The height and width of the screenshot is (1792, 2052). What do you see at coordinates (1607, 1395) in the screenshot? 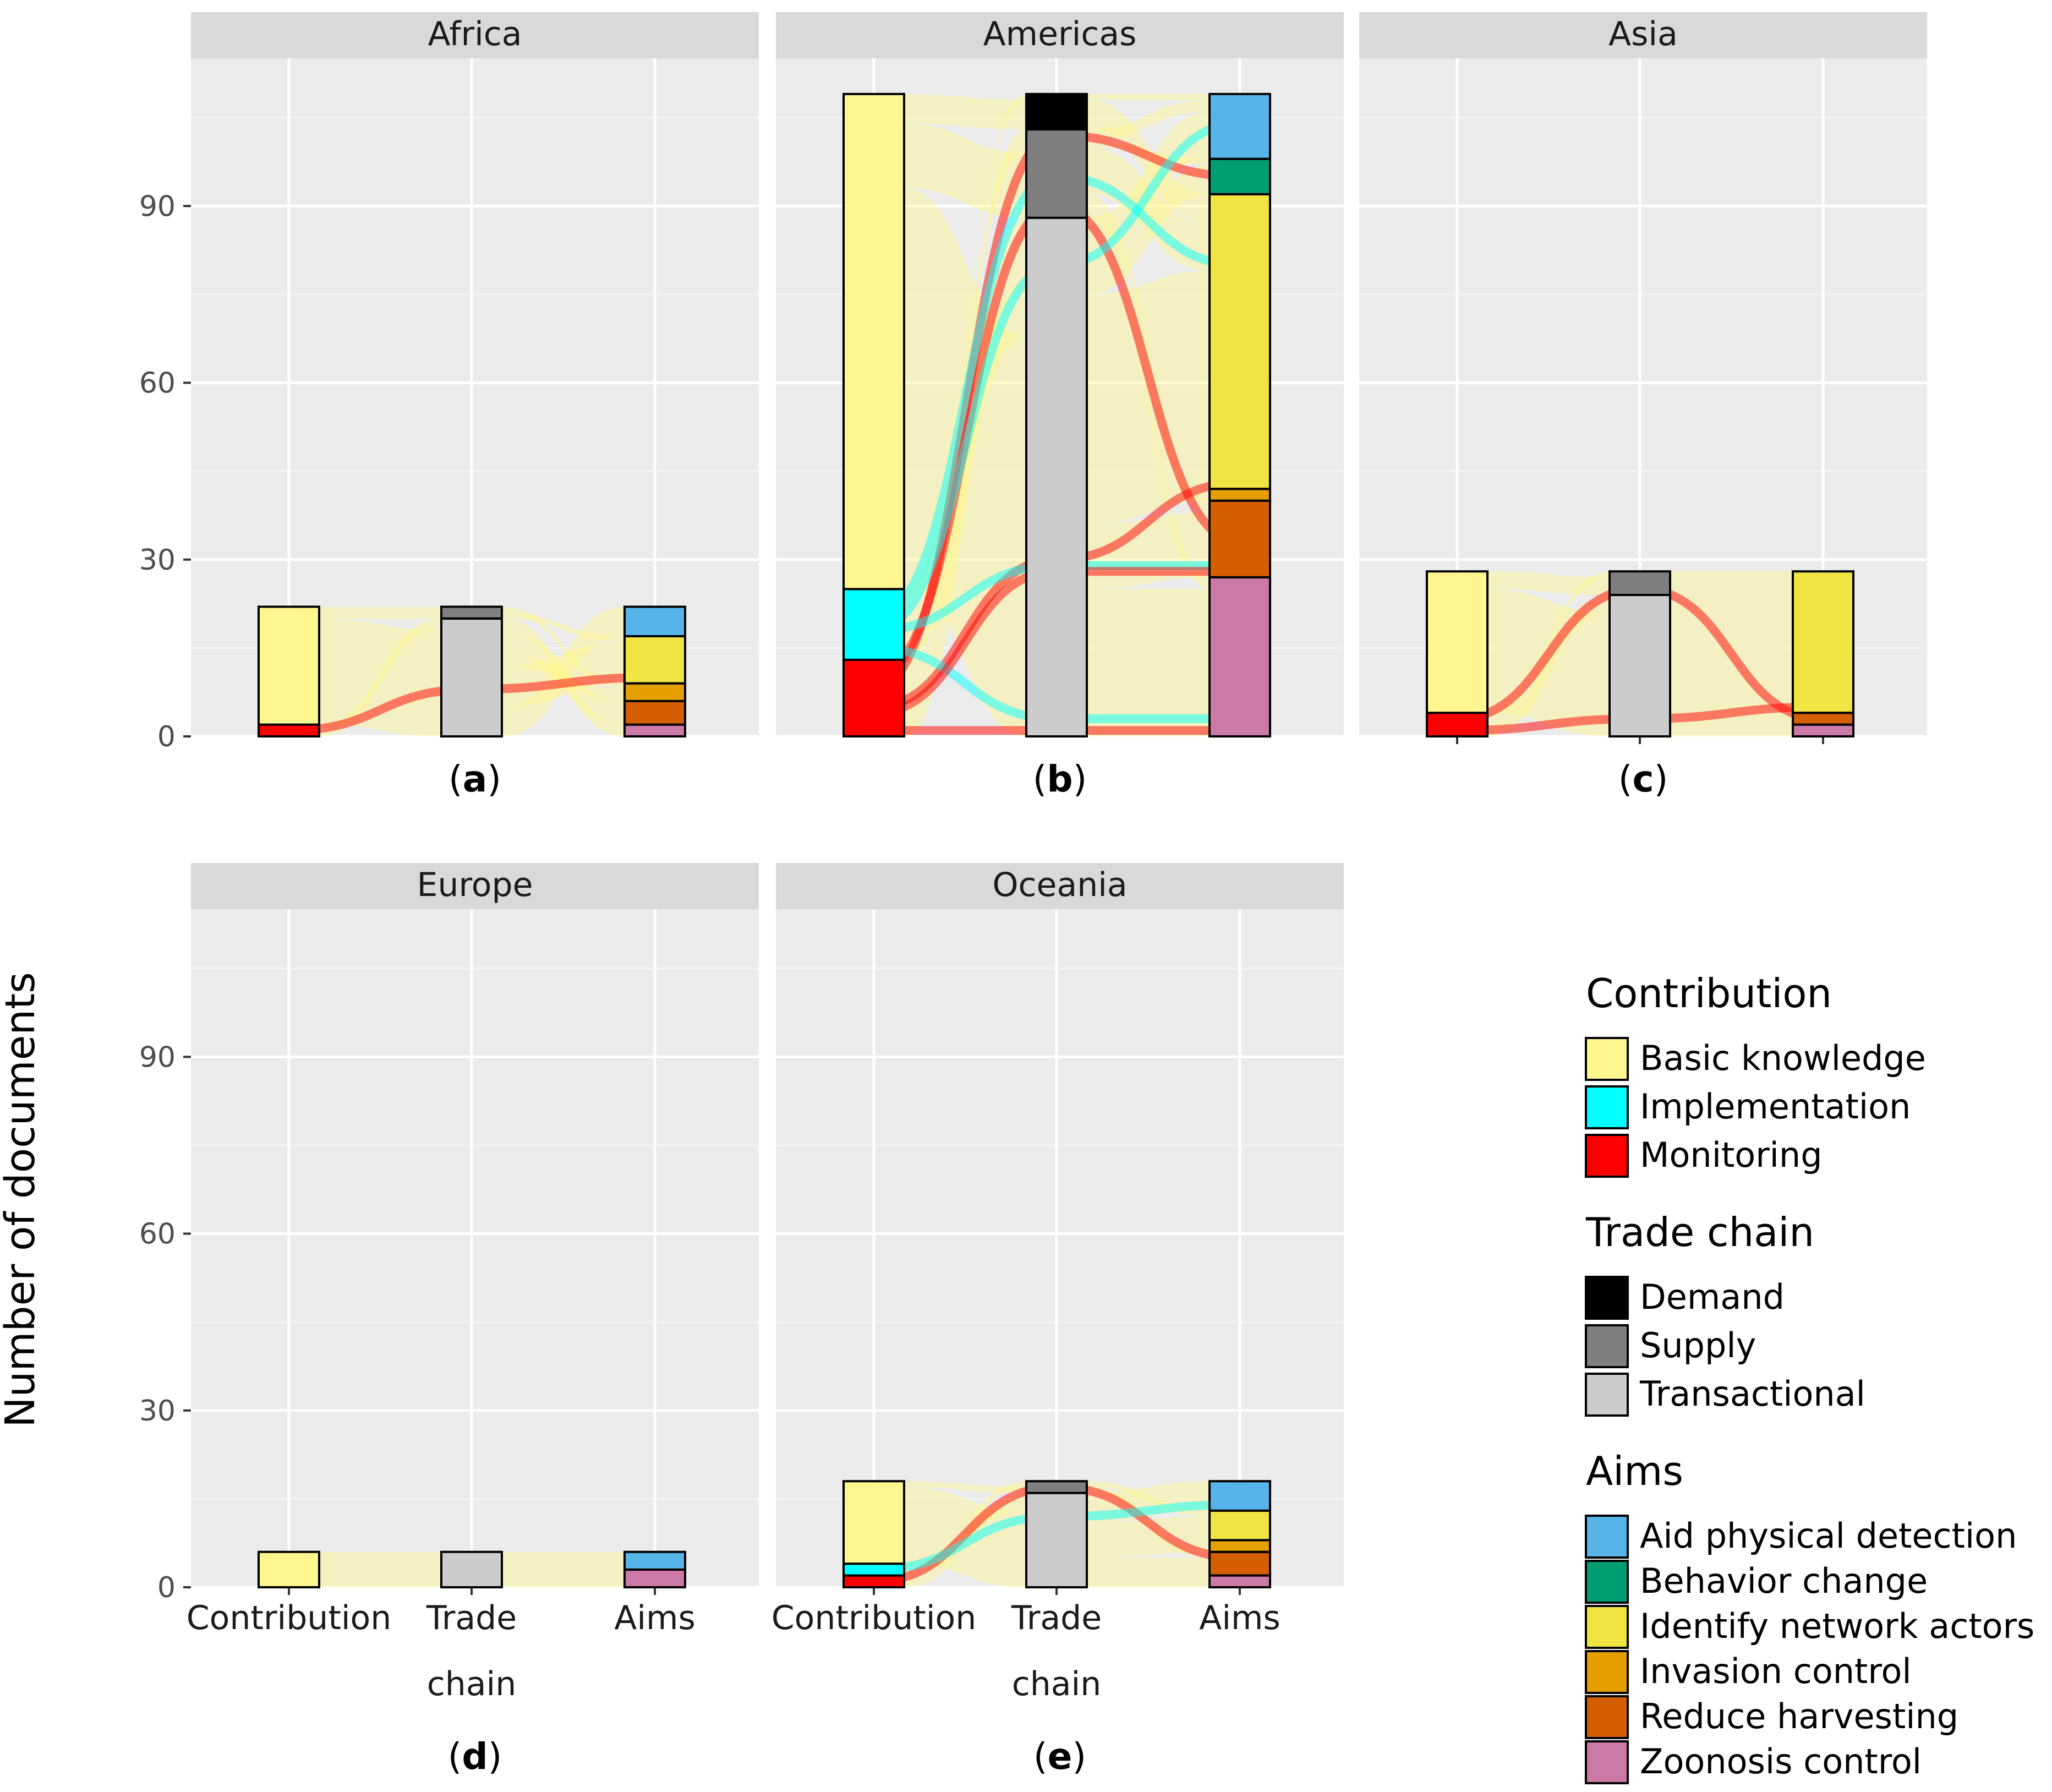
I see `legend-key-transactional` at bounding box center [1607, 1395].